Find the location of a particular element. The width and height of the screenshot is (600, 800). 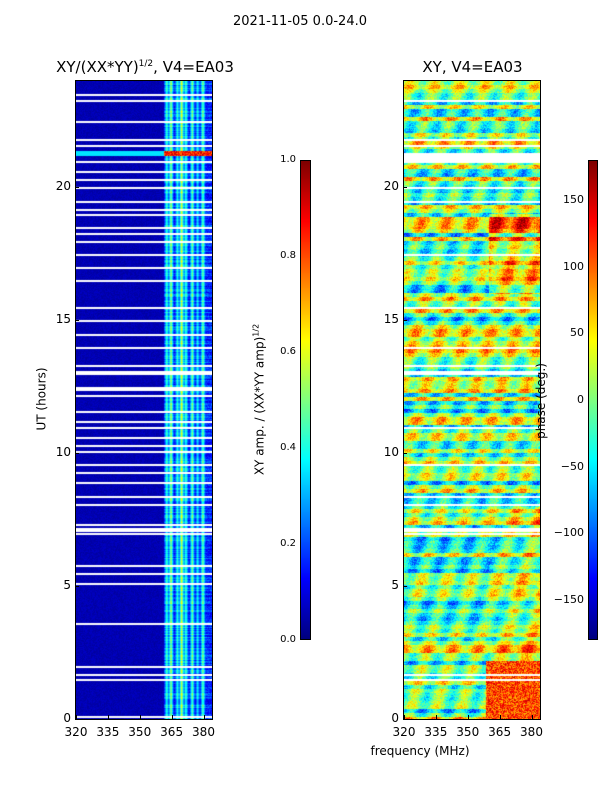

right-colorbar is located at coordinates (593, 400).